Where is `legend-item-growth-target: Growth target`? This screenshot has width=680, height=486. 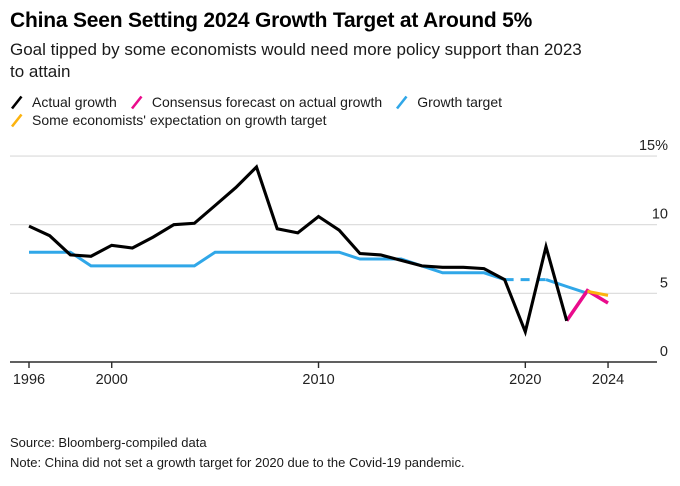
legend-item-growth-target: Growth target is located at coordinates (448, 102).